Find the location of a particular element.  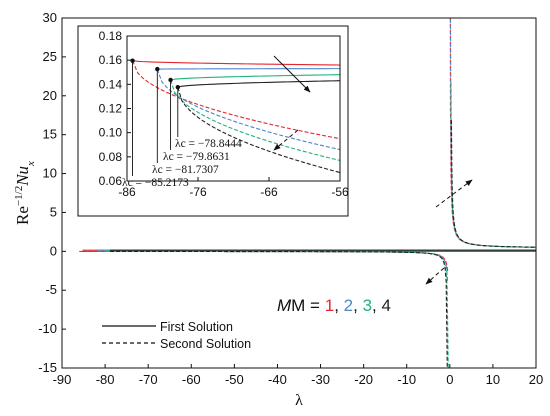

inset-x-tick-label: -56 is located at coordinates (340, 192).